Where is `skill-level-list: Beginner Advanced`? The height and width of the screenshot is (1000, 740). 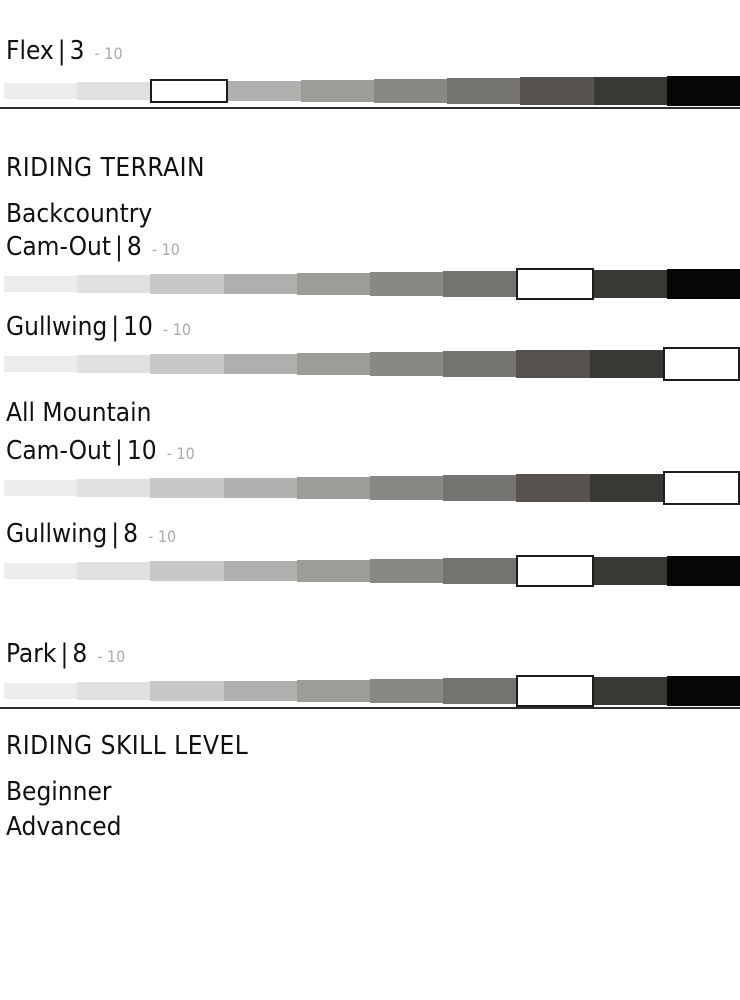 skill-level-list: Beginner Advanced is located at coordinates (370, 810).